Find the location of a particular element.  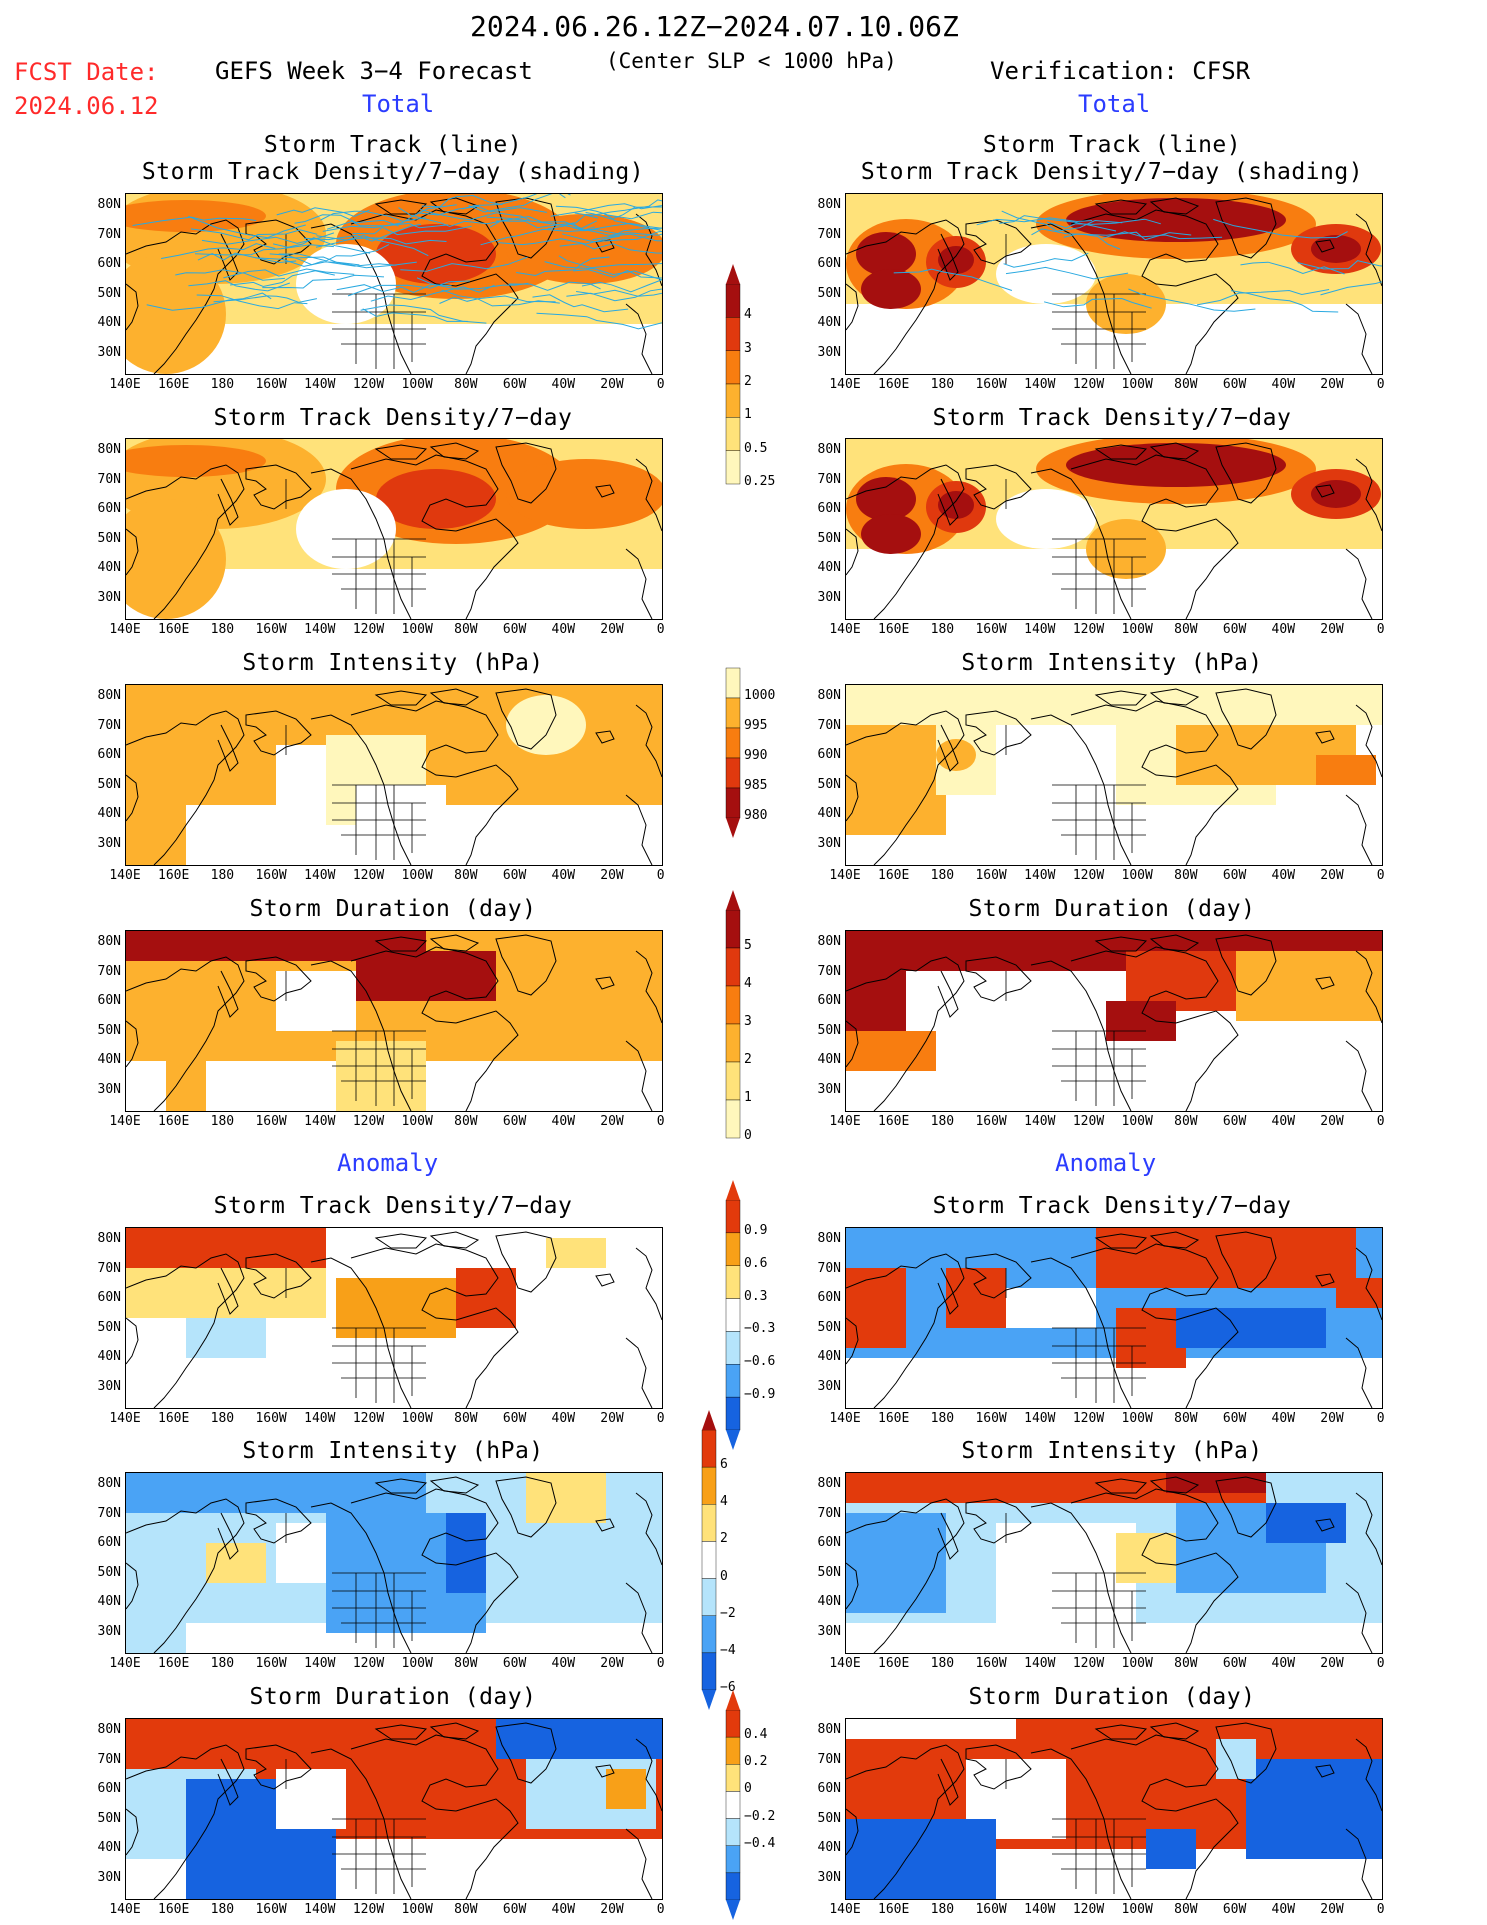

lon-tick-label: 60W is located at coordinates (1234, 1418).